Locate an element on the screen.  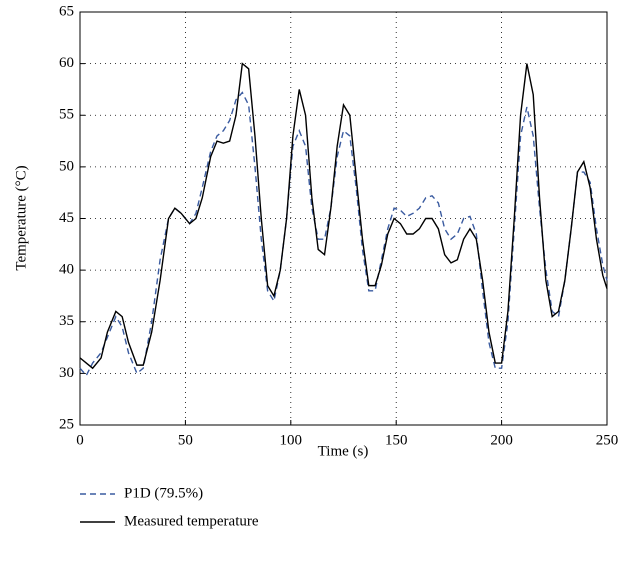
y-tick-label: 45 is located at coordinates (66, 218).